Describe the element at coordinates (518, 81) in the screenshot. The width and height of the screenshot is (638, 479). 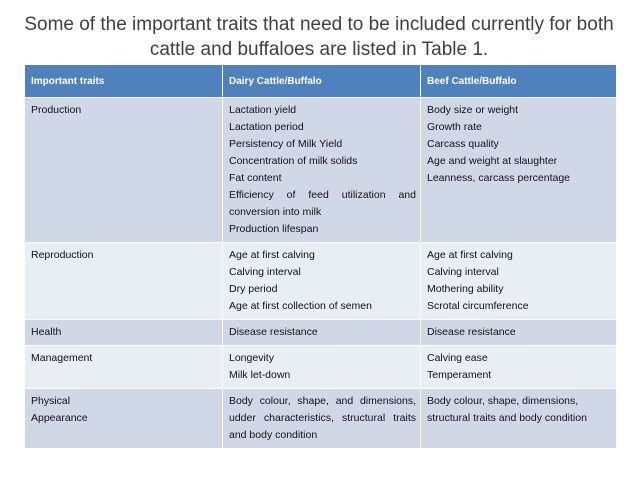
I see `header-beef: Beef Cattle/Buffalo` at that location.